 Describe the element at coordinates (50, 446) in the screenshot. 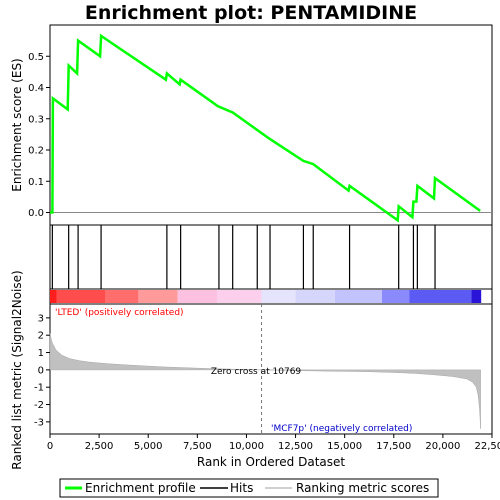

I see `x-tick-label: 0` at that location.